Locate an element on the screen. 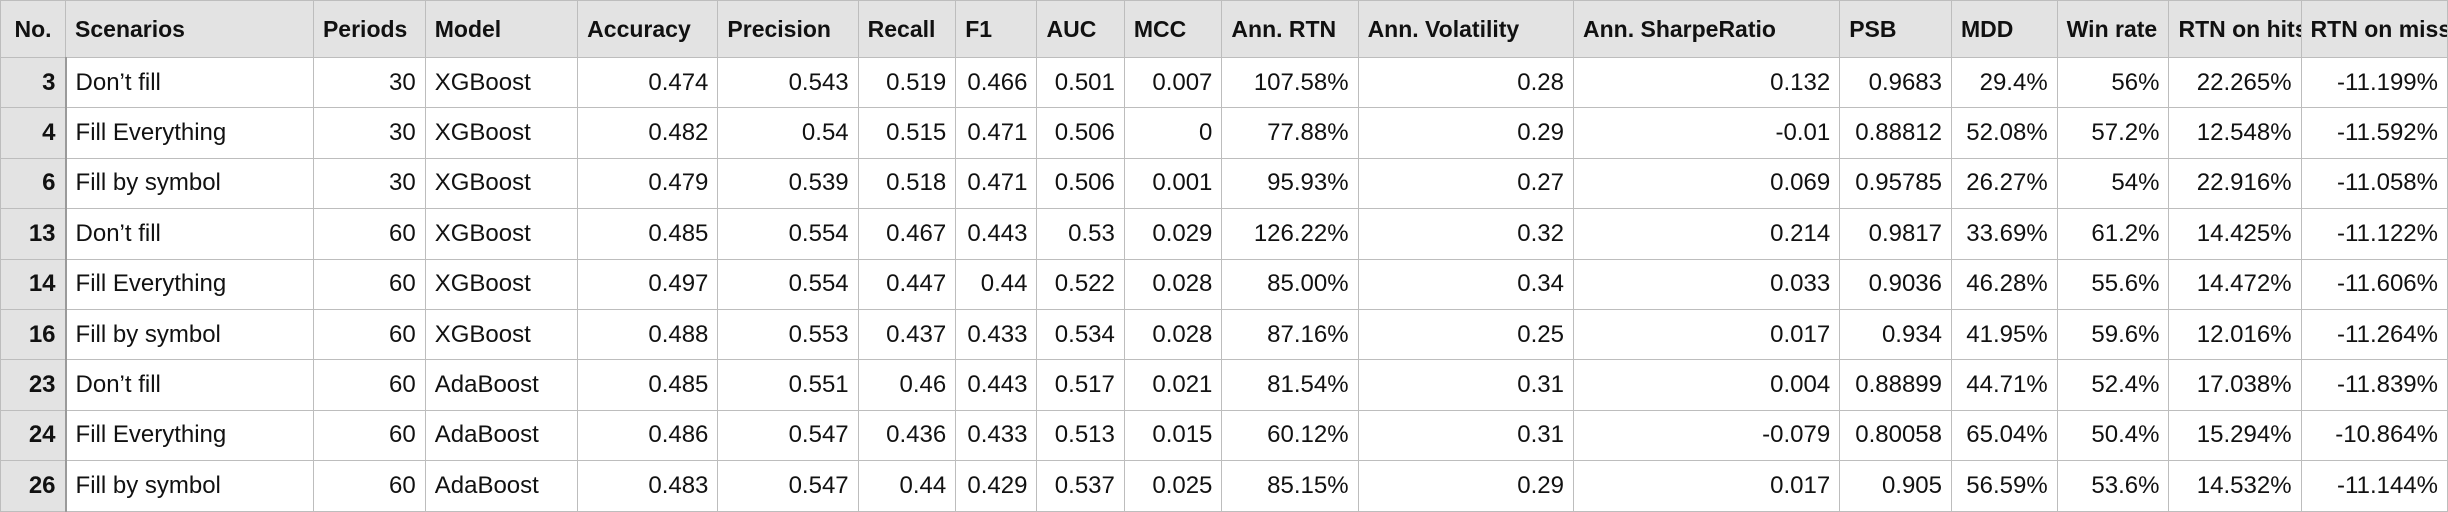  column-header-ann-volatility: Ann. Volatility is located at coordinates (1465, 29).